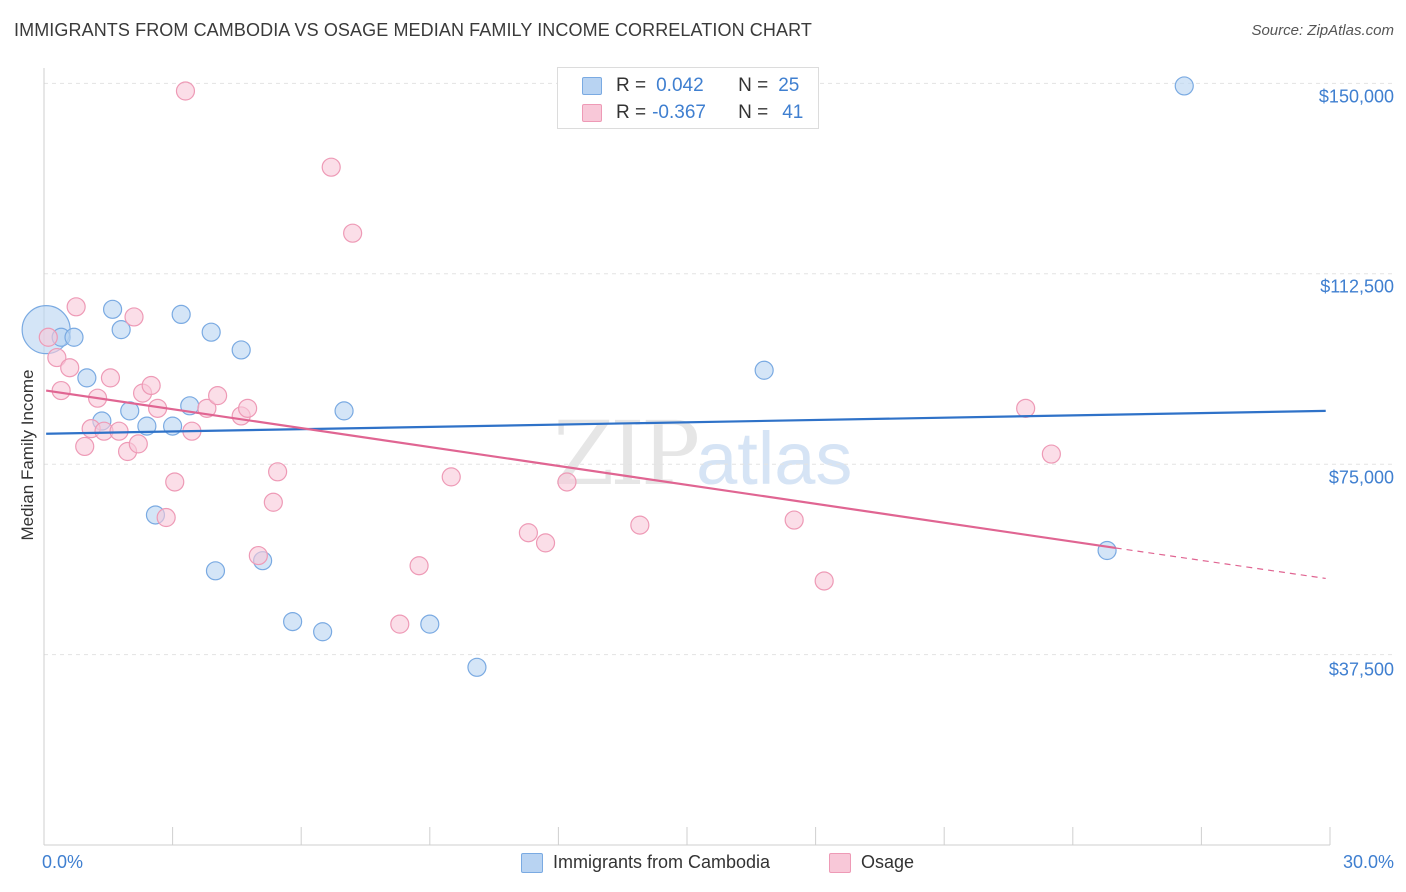 Image resolution: width=1406 pixels, height=892 pixels. What do you see at coordinates (774, 458) in the screenshot?
I see `watermark-atlas: atlas` at bounding box center [774, 458].